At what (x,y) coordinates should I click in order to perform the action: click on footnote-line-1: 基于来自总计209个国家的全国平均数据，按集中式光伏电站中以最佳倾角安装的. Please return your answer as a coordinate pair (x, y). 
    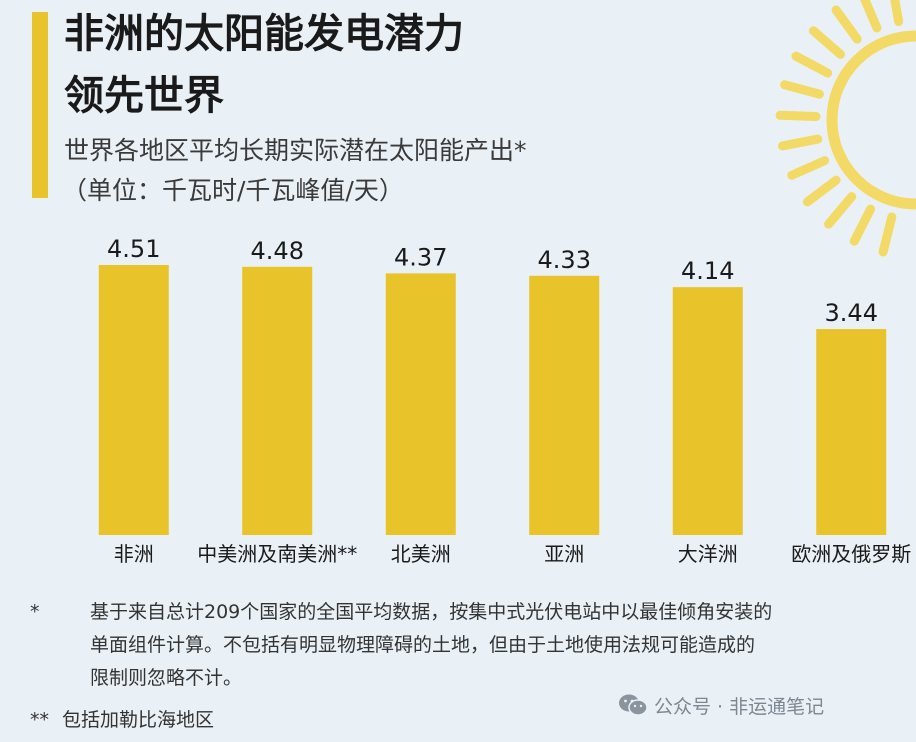
    Looking at the image, I should click on (431, 612).